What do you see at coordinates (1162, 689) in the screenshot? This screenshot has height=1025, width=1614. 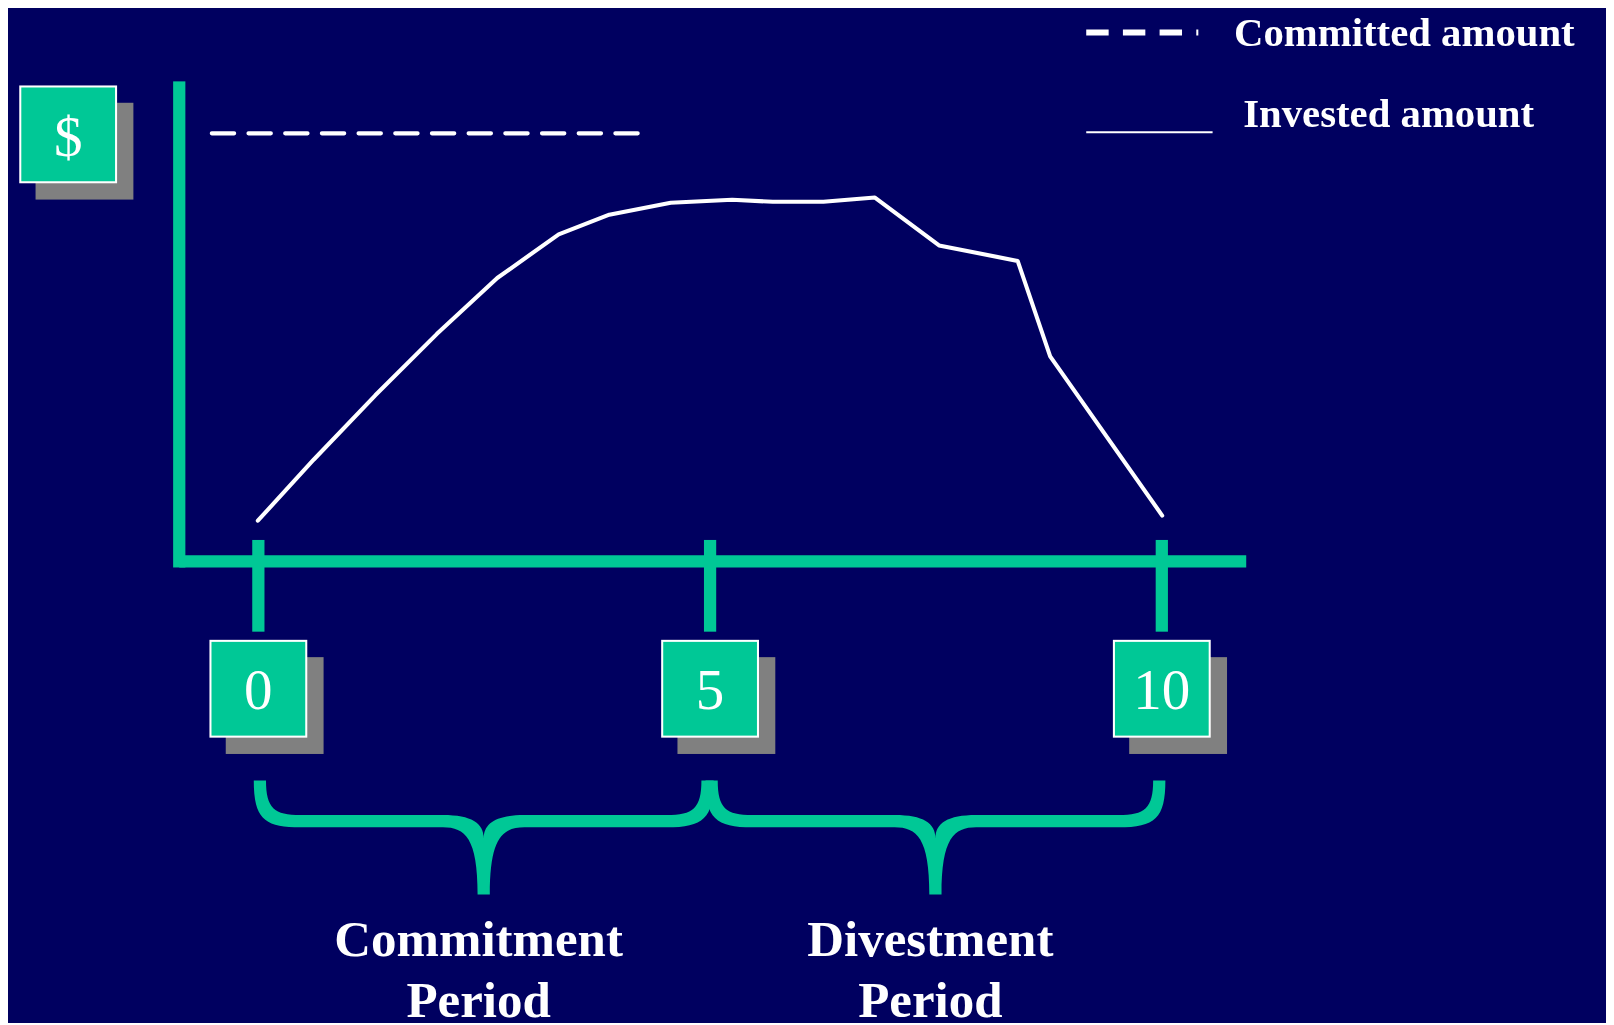 I see `x-tick-label: 10` at bounding box center [1162, 689].